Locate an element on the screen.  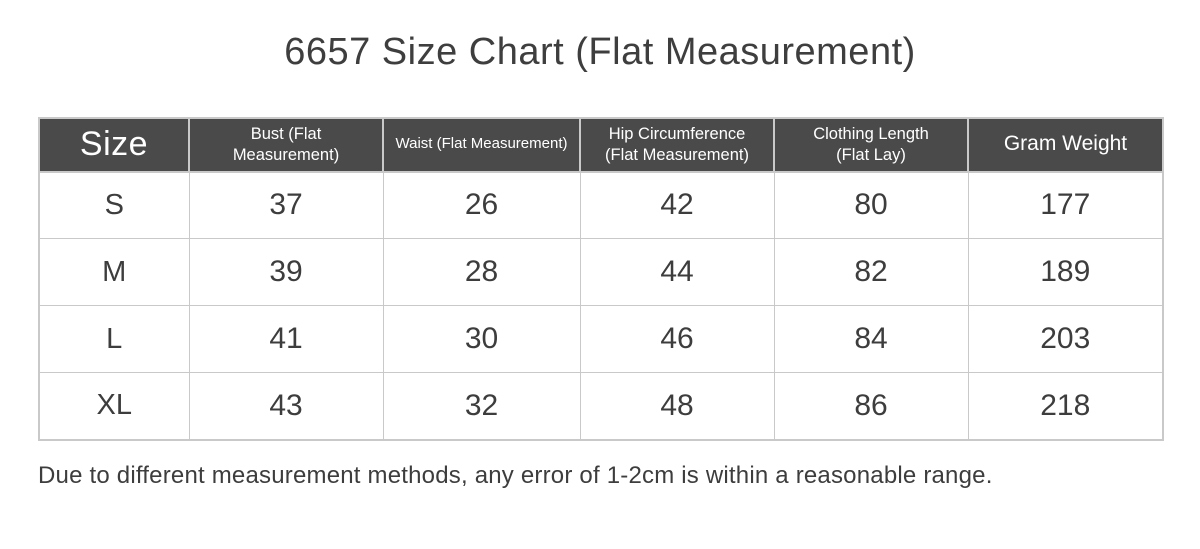
bust-value: 37 is located at coordinates (286, 205).